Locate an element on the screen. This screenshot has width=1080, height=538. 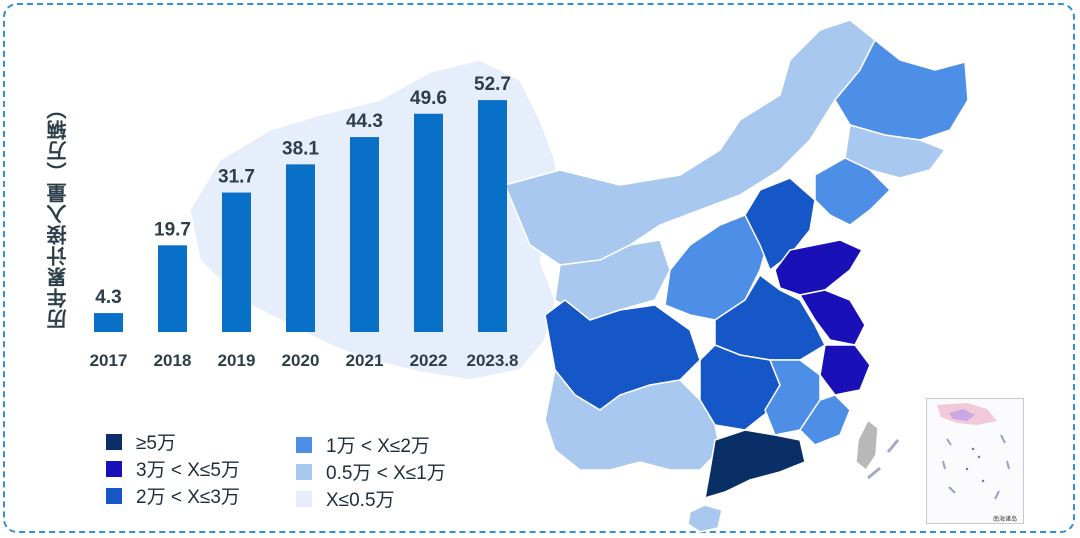
legend-label: 0.5万 < X≤1万 is located at coordinates (386, 473).